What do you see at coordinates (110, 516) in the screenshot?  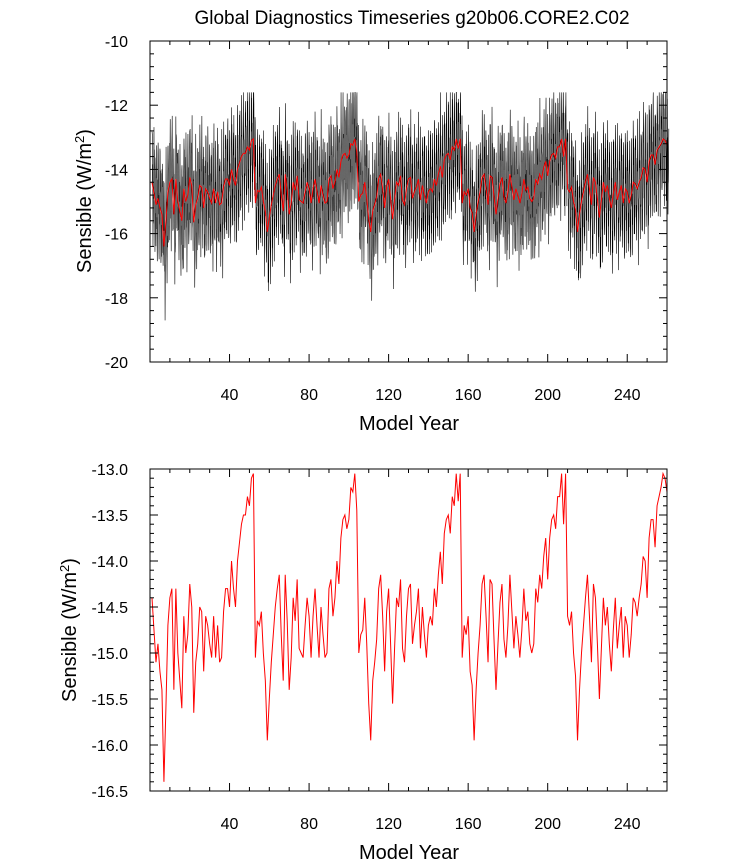 I see `y-tick-label: -13.5` at bounding box center [110, 516].